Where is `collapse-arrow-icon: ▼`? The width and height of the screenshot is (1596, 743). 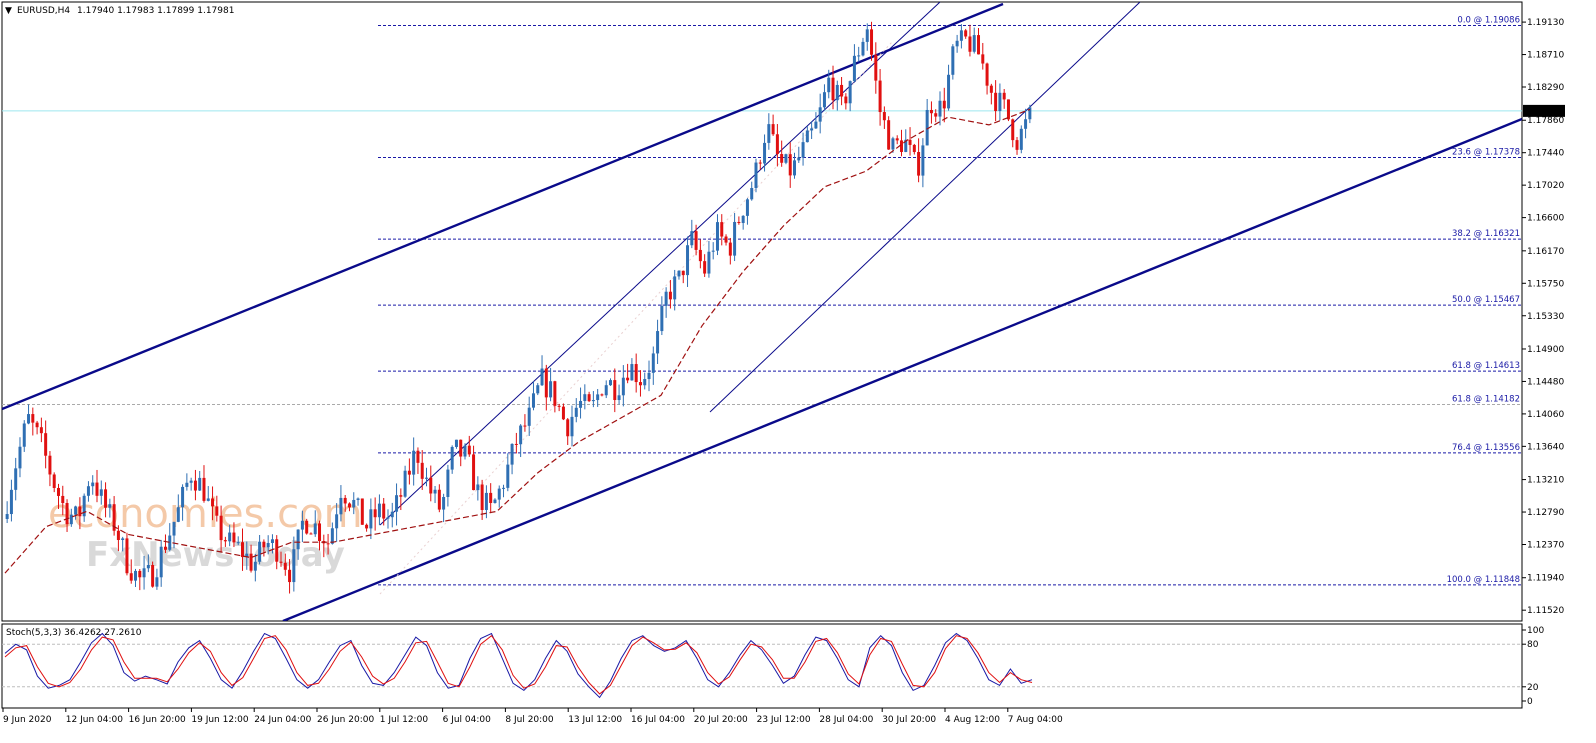 collapse-arrow-icon: ▼ is located at coordinates (8, 11).